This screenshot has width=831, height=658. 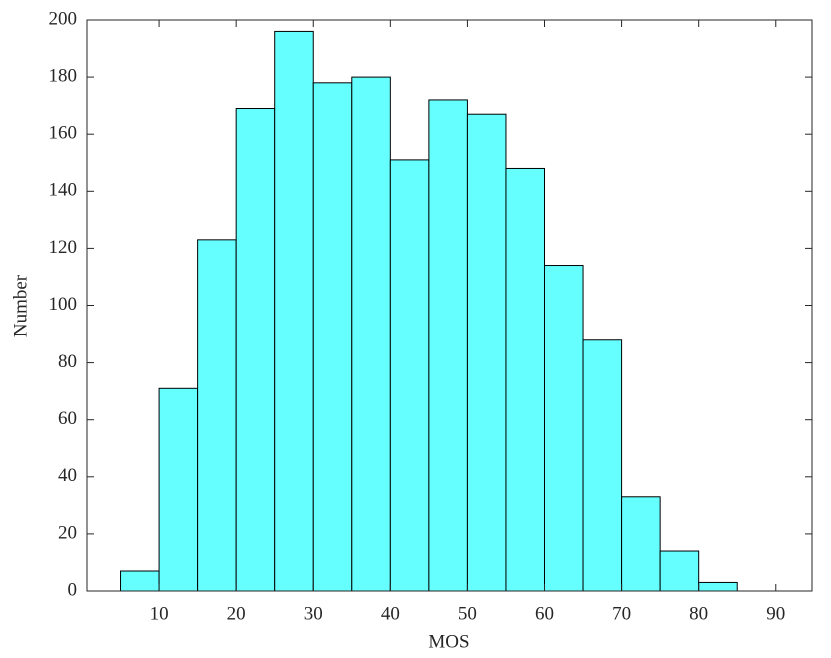 What do you see at coordinates (467, 613) in the screenshot?
I see `x-tick-label: 50` at bounding box center [467, 613].